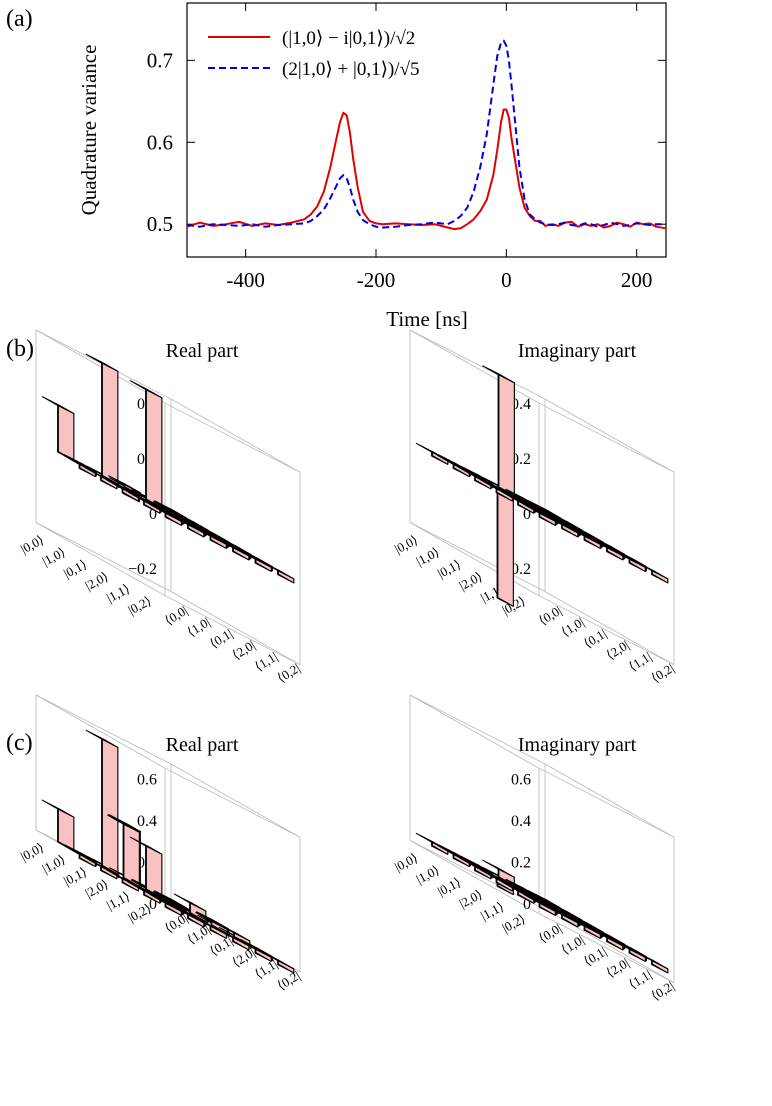 The width and height of the screenshot is (772, 1106). I want to click on bar3d-title-b-imag: Imaginary part, so click(577, 351).